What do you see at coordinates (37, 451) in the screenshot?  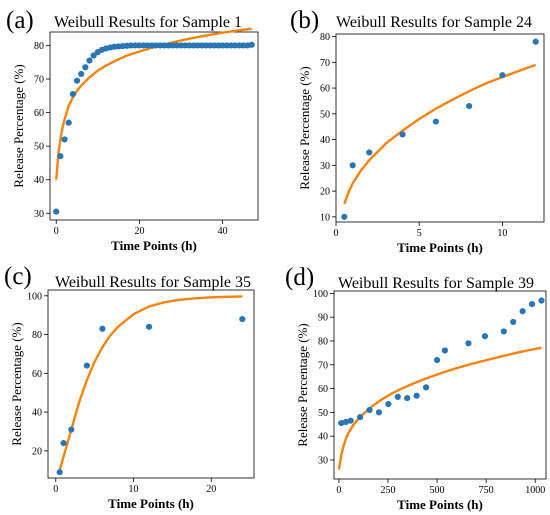 I see `y-tick-label: 20` at bounding box center [37, 451].